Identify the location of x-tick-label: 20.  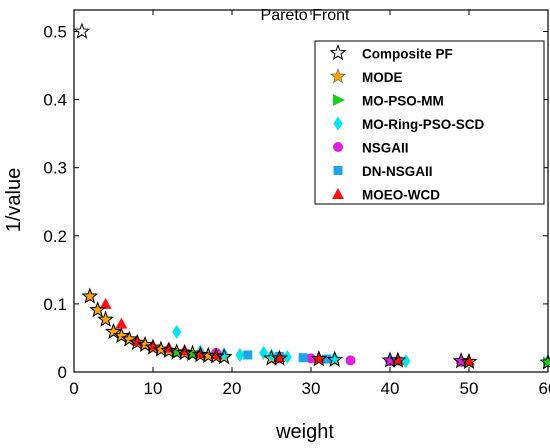
(232, 388).